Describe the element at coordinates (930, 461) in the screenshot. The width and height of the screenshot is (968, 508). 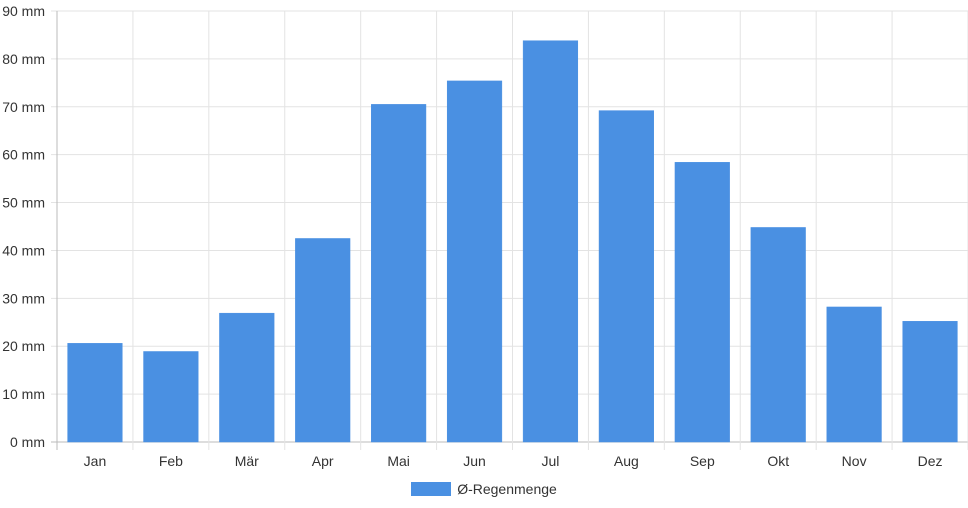
I see `x-tick-label: Dez` at that location.